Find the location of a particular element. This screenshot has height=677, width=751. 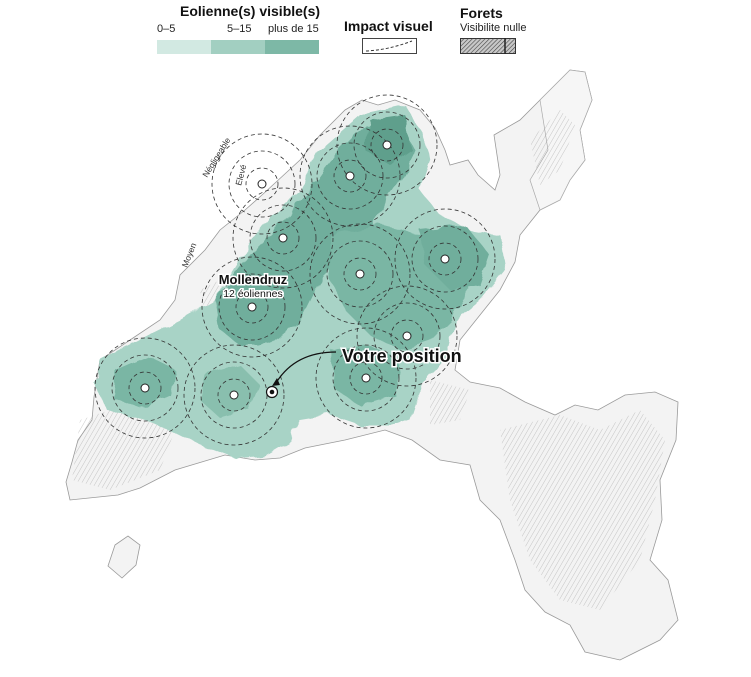

legend-swatch-mid is located at coordinates (238, 47).